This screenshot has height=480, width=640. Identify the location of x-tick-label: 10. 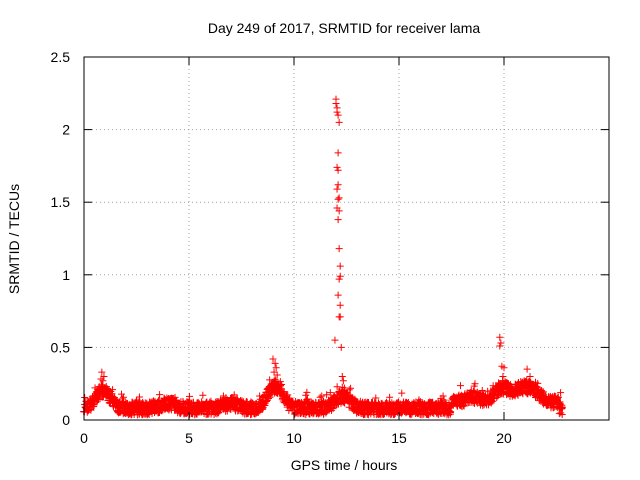
(294, 438).